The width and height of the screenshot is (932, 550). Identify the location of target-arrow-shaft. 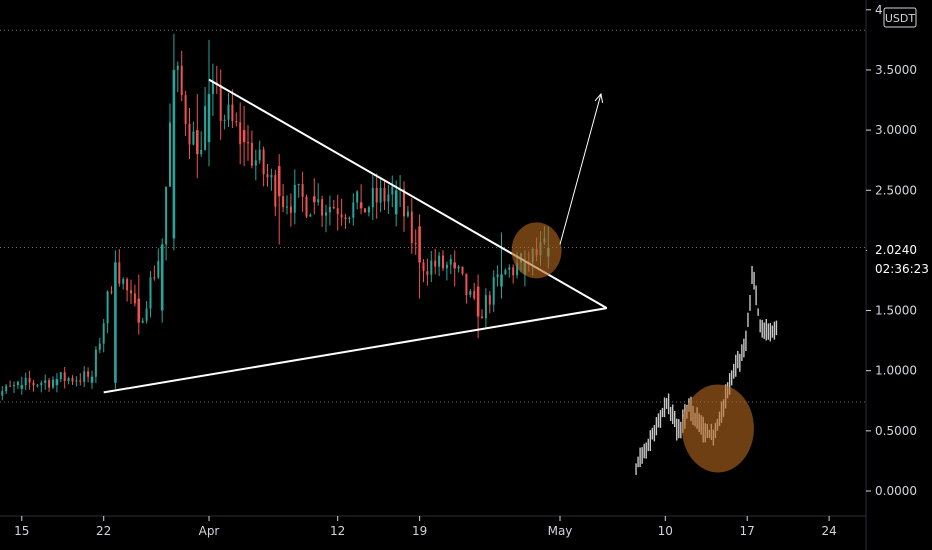
(580, 169).